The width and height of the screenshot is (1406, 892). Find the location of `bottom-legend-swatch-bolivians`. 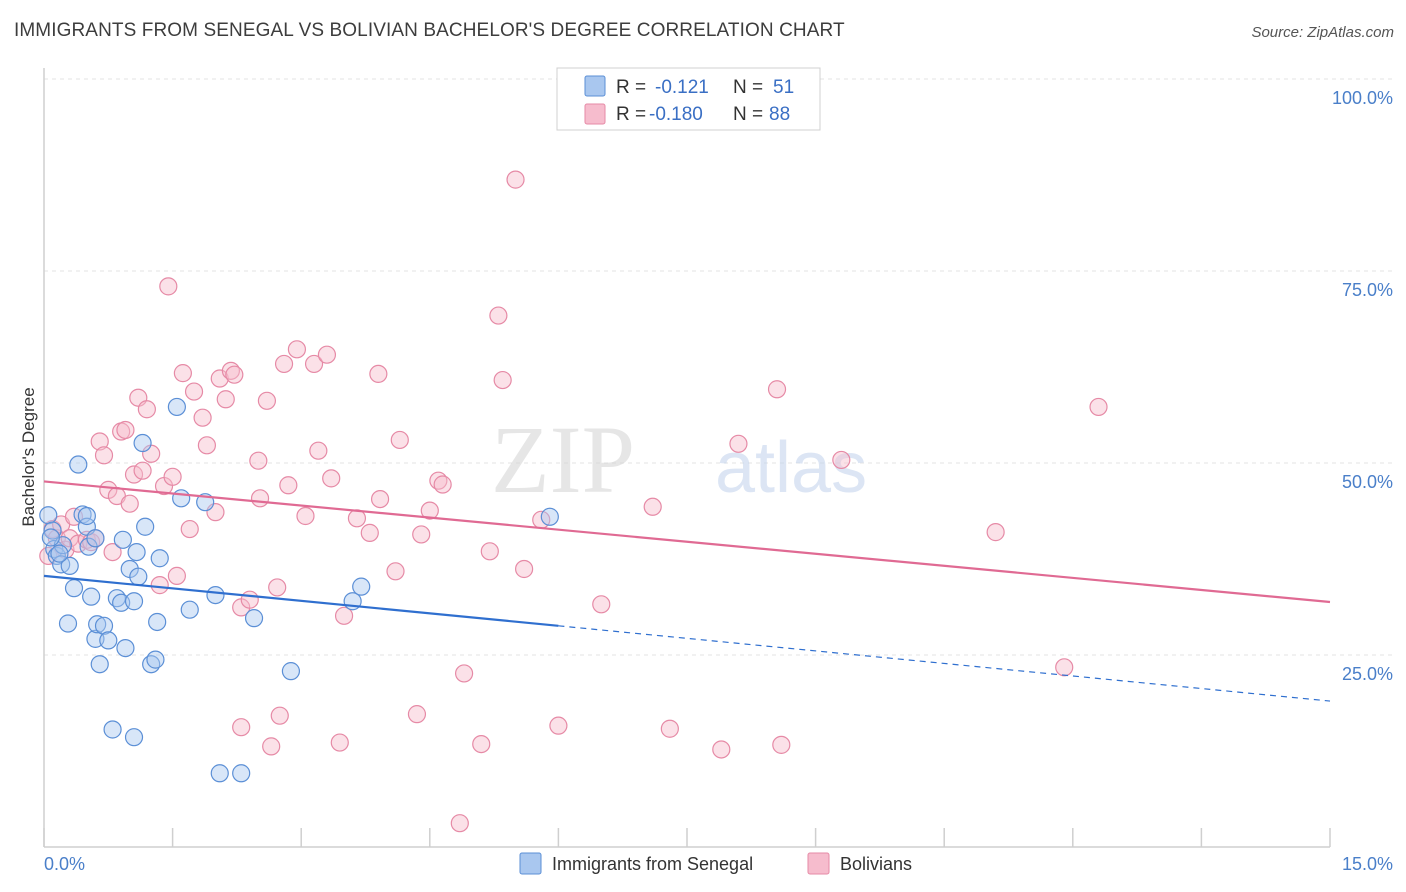

bottom-legend-swatch-bolivians is located at coordinates (818, 863).